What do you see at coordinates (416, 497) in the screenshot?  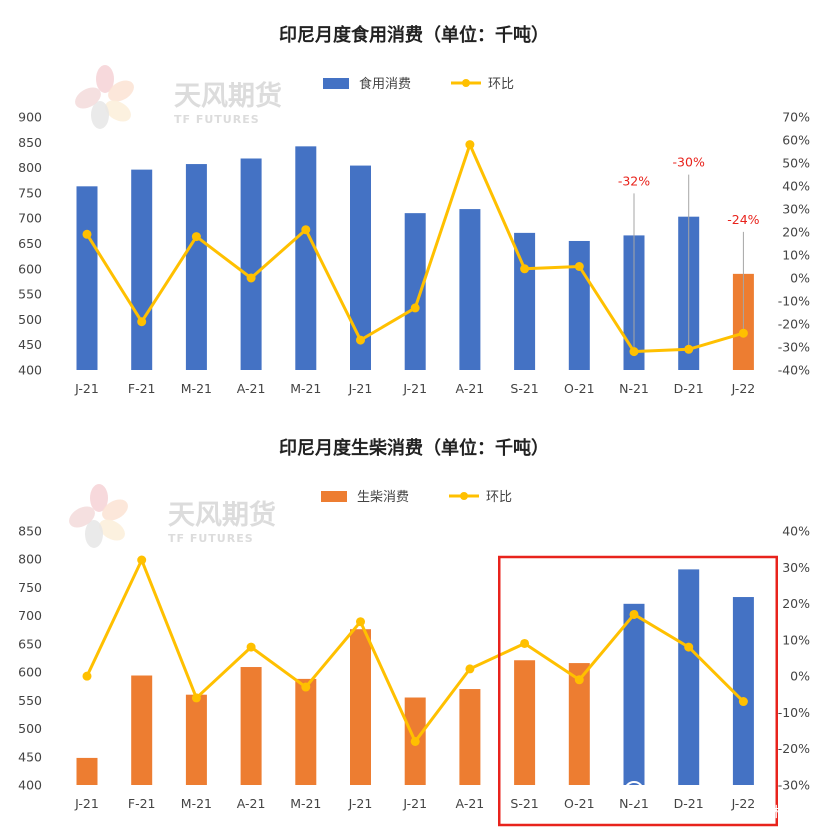 I see `legend: 生柴消费 环比` at bounding box center [416, 497].